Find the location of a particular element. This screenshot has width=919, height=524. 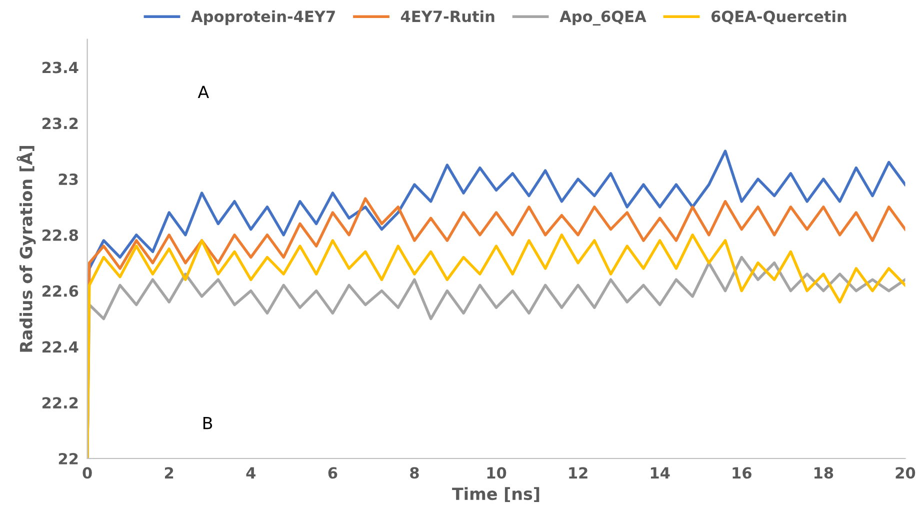

y-tick-label: 23 is located at coordinates (68, 180).